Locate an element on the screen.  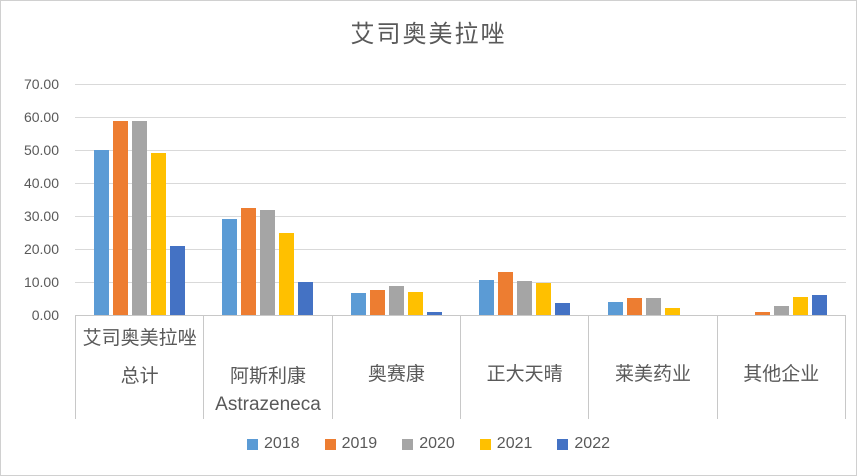
y-axis: 70.00 60.00 50.00 40.00 30.00 20.00 10.00 0.00 is located at coordinates (32, 199).